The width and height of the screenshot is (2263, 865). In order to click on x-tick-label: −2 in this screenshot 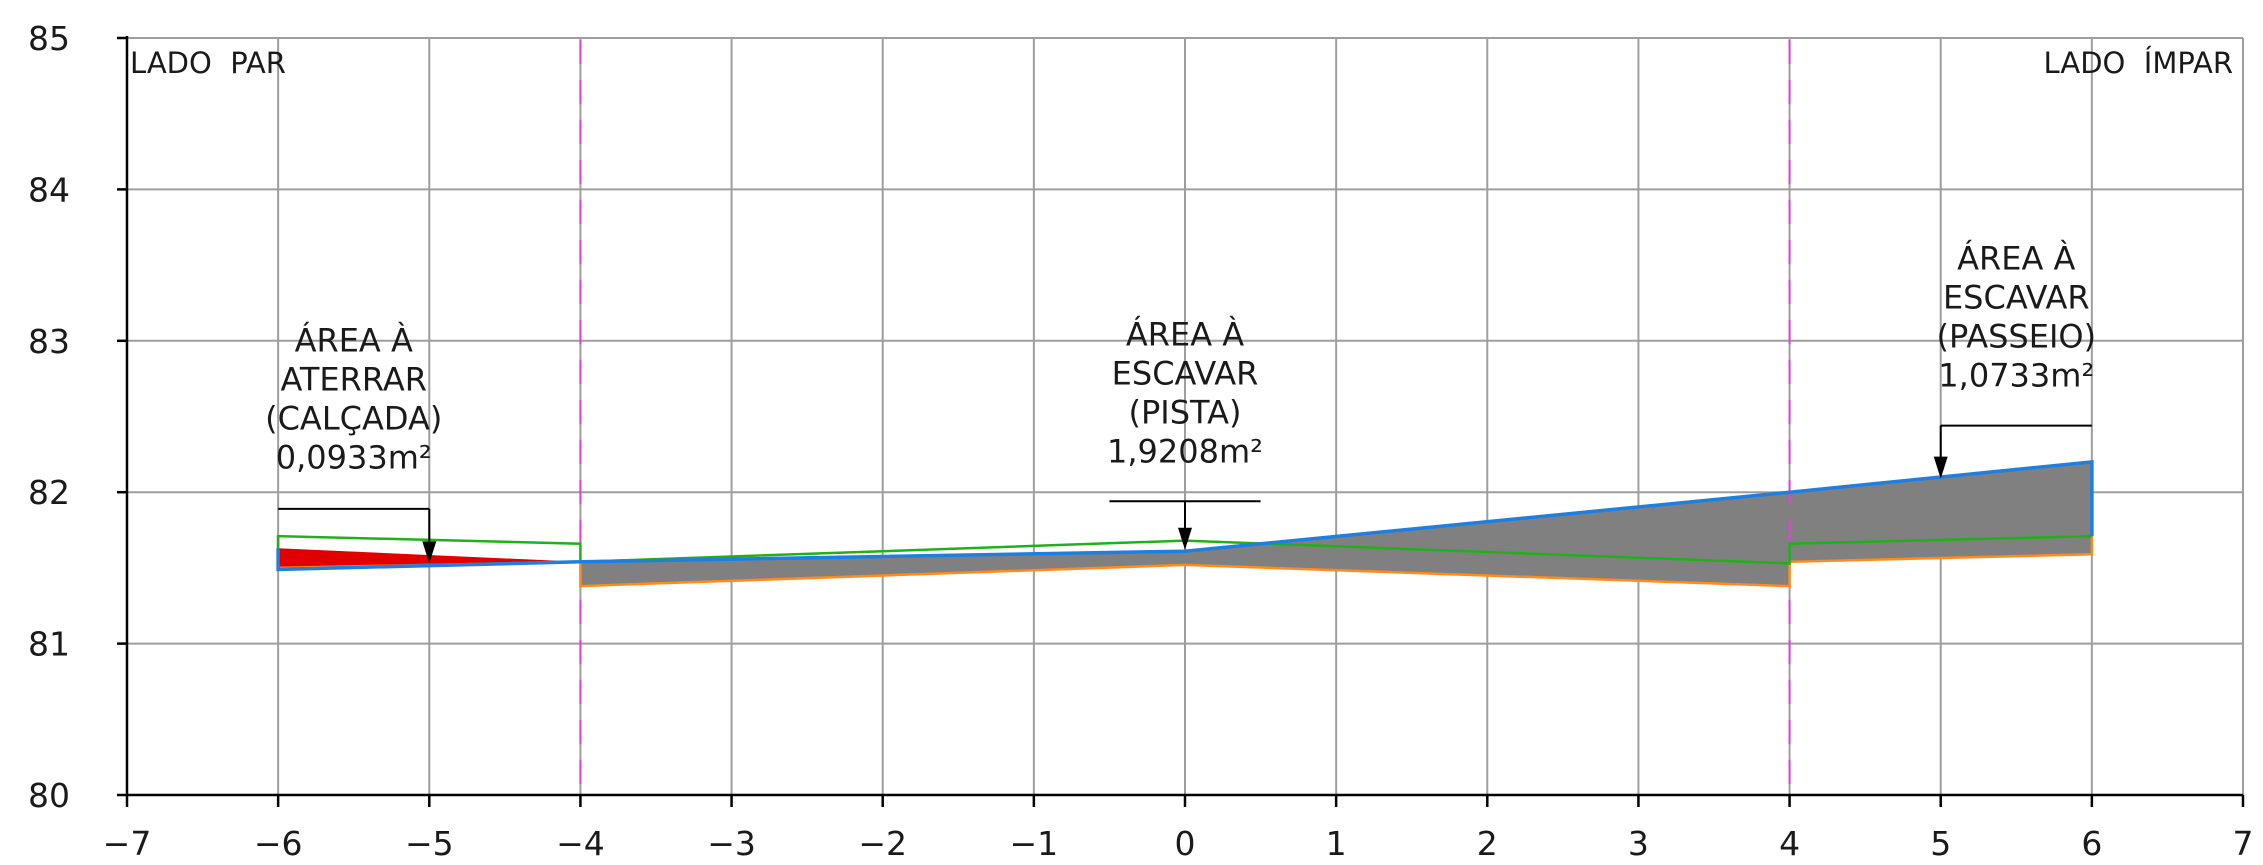, I will do `click(882, 843)`.